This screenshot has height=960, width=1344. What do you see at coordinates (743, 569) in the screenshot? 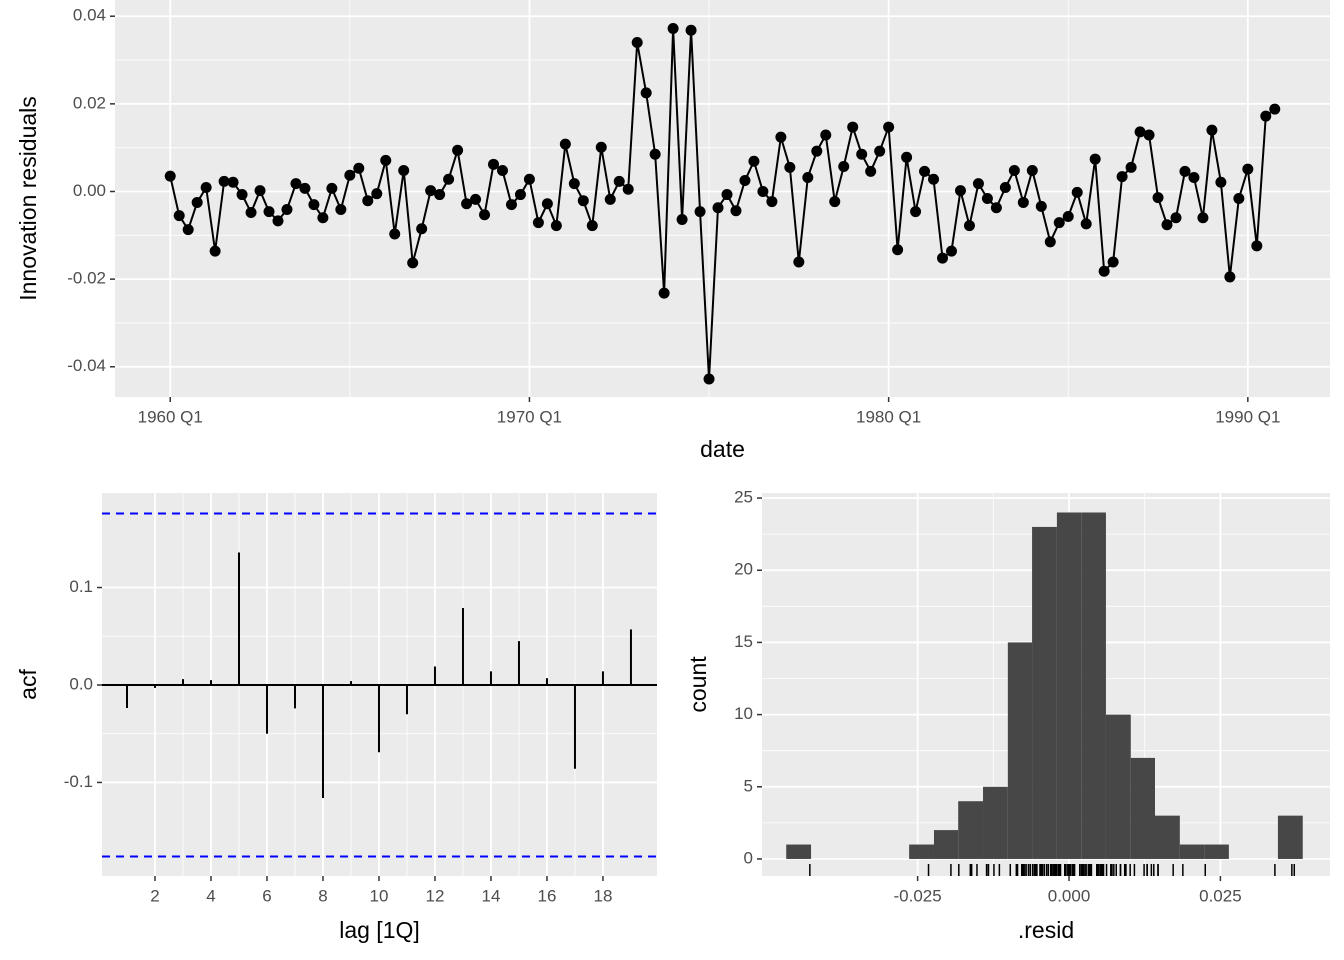
I see `y-tick-label: 20` at bounding box center [743, 569].